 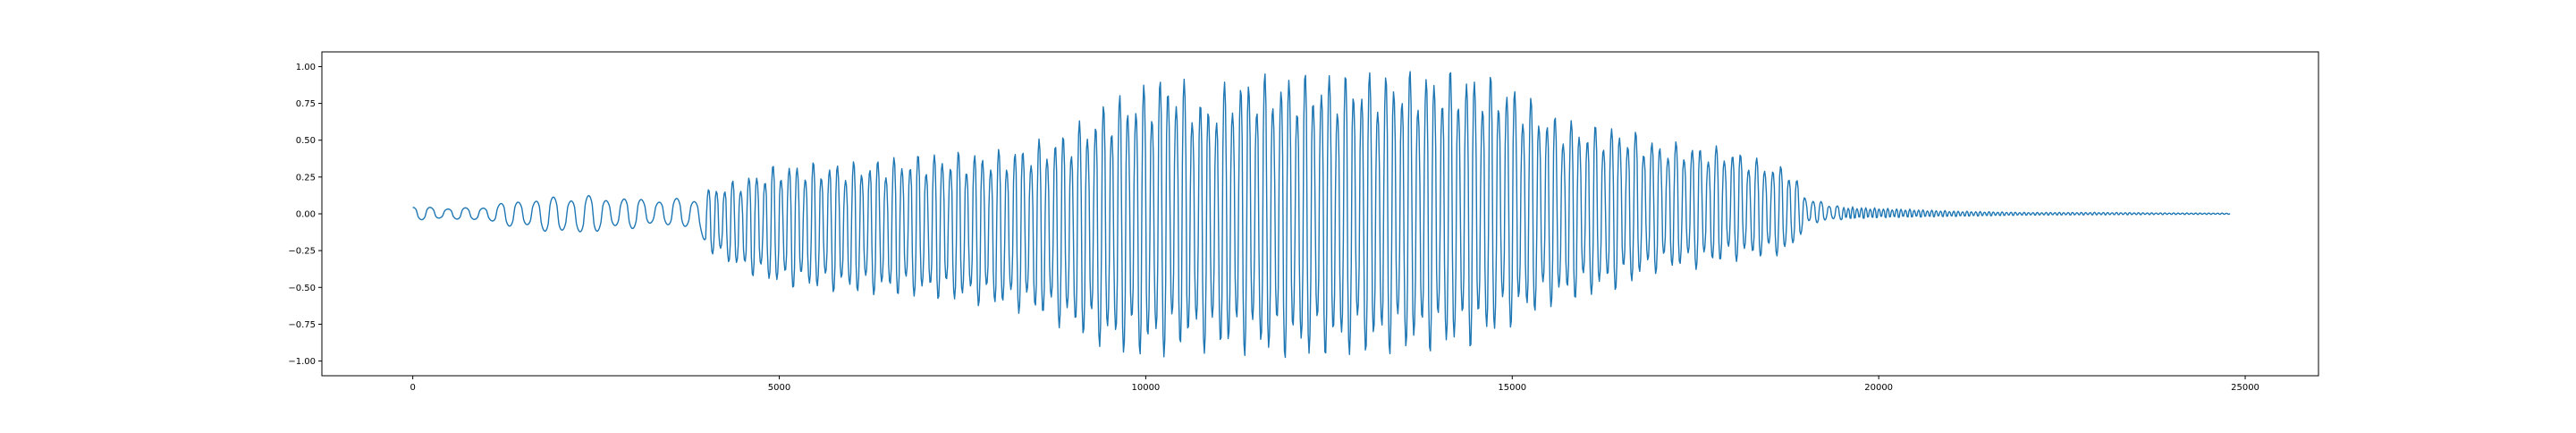 I want to click on y-tick-label: 0.75, so click(x=306, y=104).